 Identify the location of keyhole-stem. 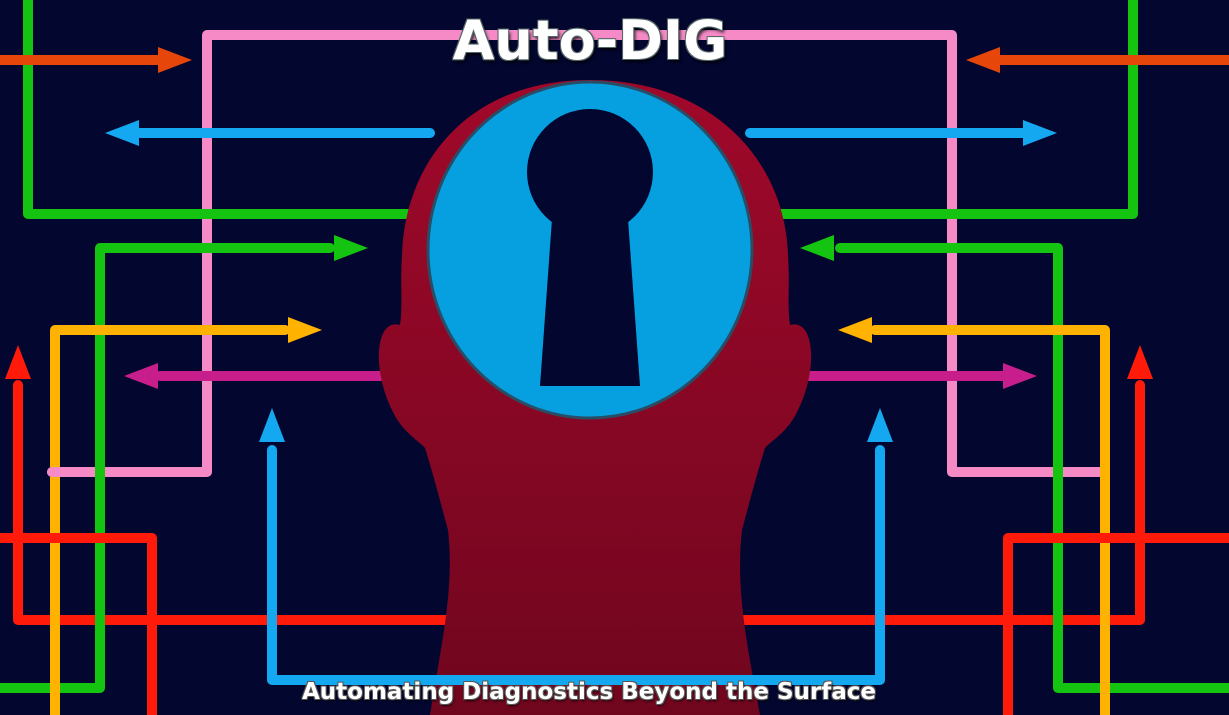
(590, 295).